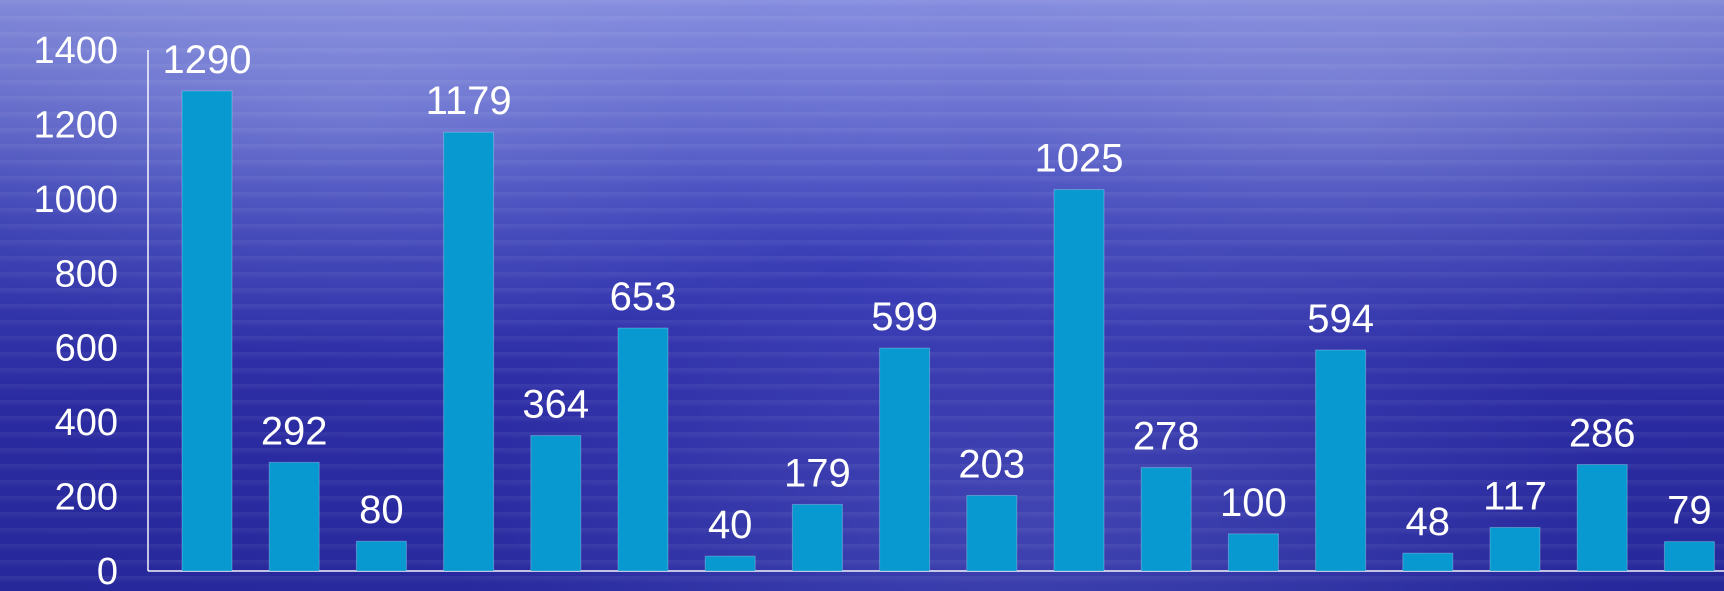 The height and width of the screenshot is (591, 1724). Describe the element at coordinates (75, 310) in the screenshot. I see `y-axis-labels: 0 200 400 600 800 1000 1200 1400` at that location.